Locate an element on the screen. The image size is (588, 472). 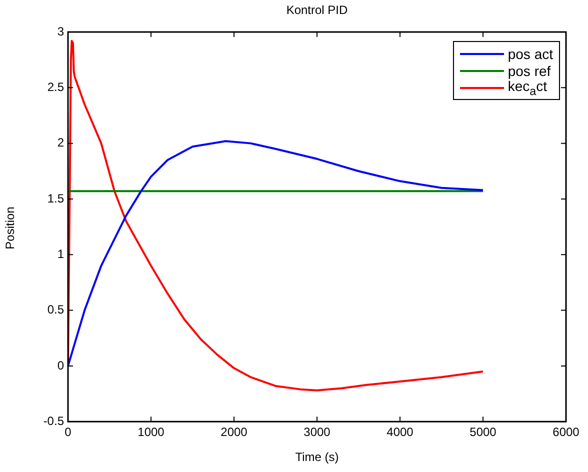
y-tick-label: 3 is located at coordinates (60, 31).